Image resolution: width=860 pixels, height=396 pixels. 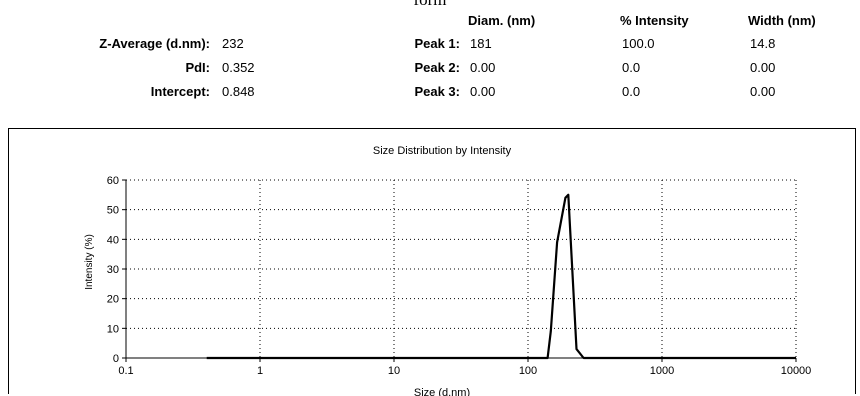 I want to click on x-tick-label: 10, so click(x=394, y=371).